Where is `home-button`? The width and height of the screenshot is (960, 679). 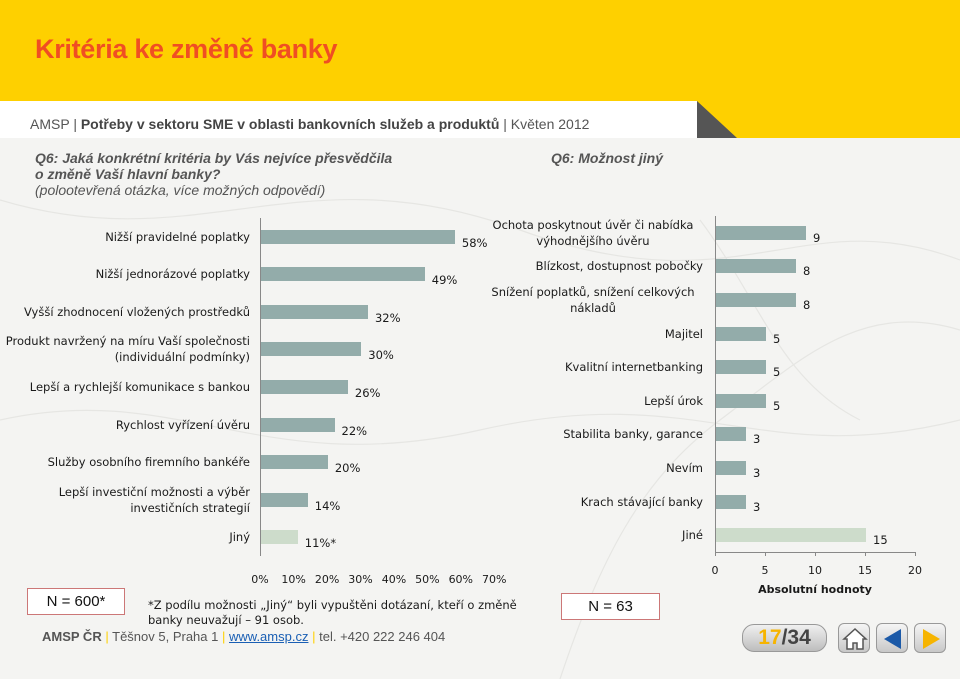 home-button is located at coordinates (854, 638).